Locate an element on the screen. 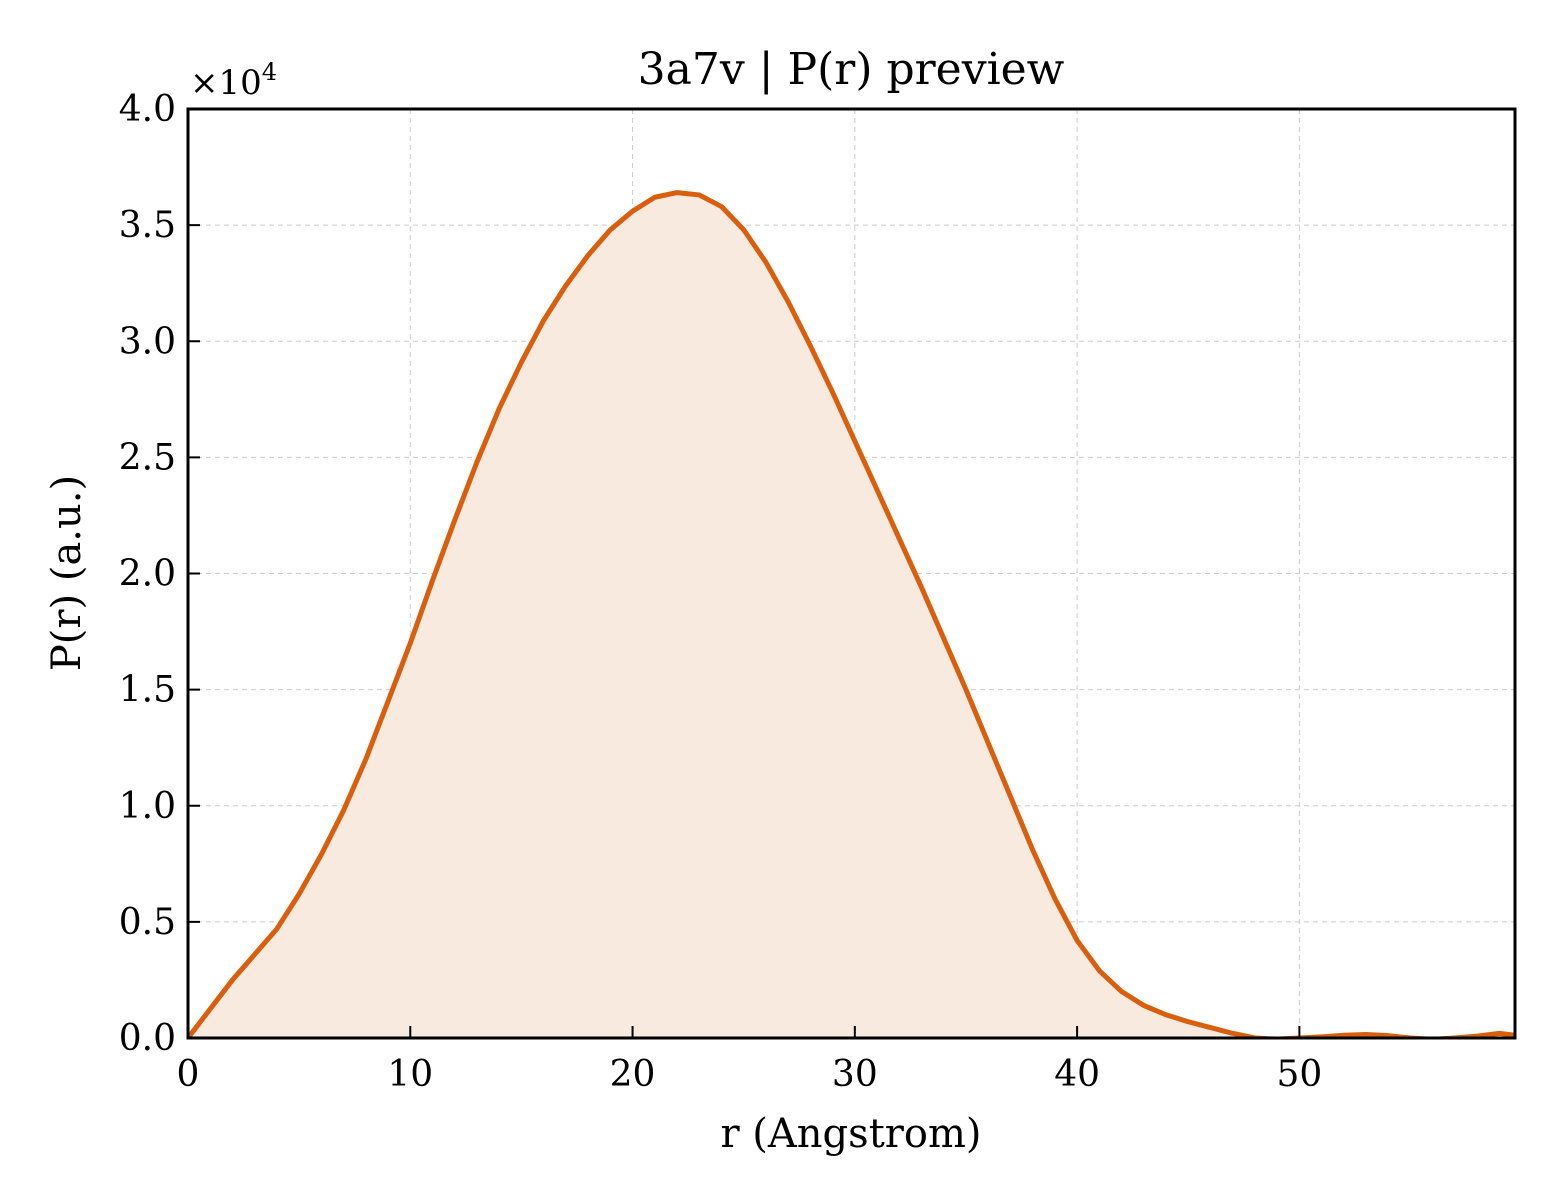  y-tick-label: 0.5 is located at coordinates (147, 922).